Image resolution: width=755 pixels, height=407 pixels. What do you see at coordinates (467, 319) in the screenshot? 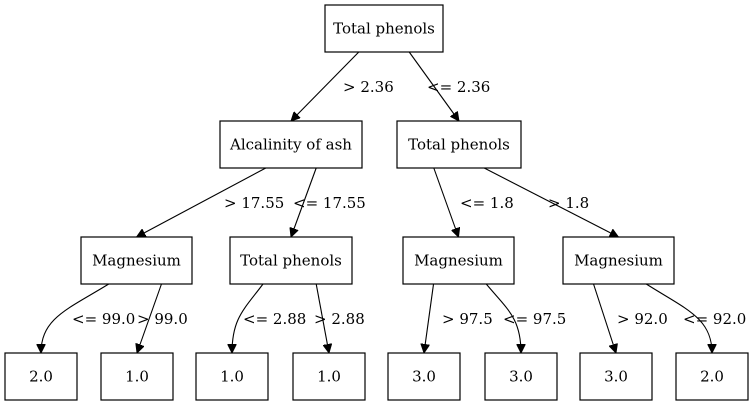
I see `edge-label-n5-to-n11: > 97.5` at bounding box center [467, 319].